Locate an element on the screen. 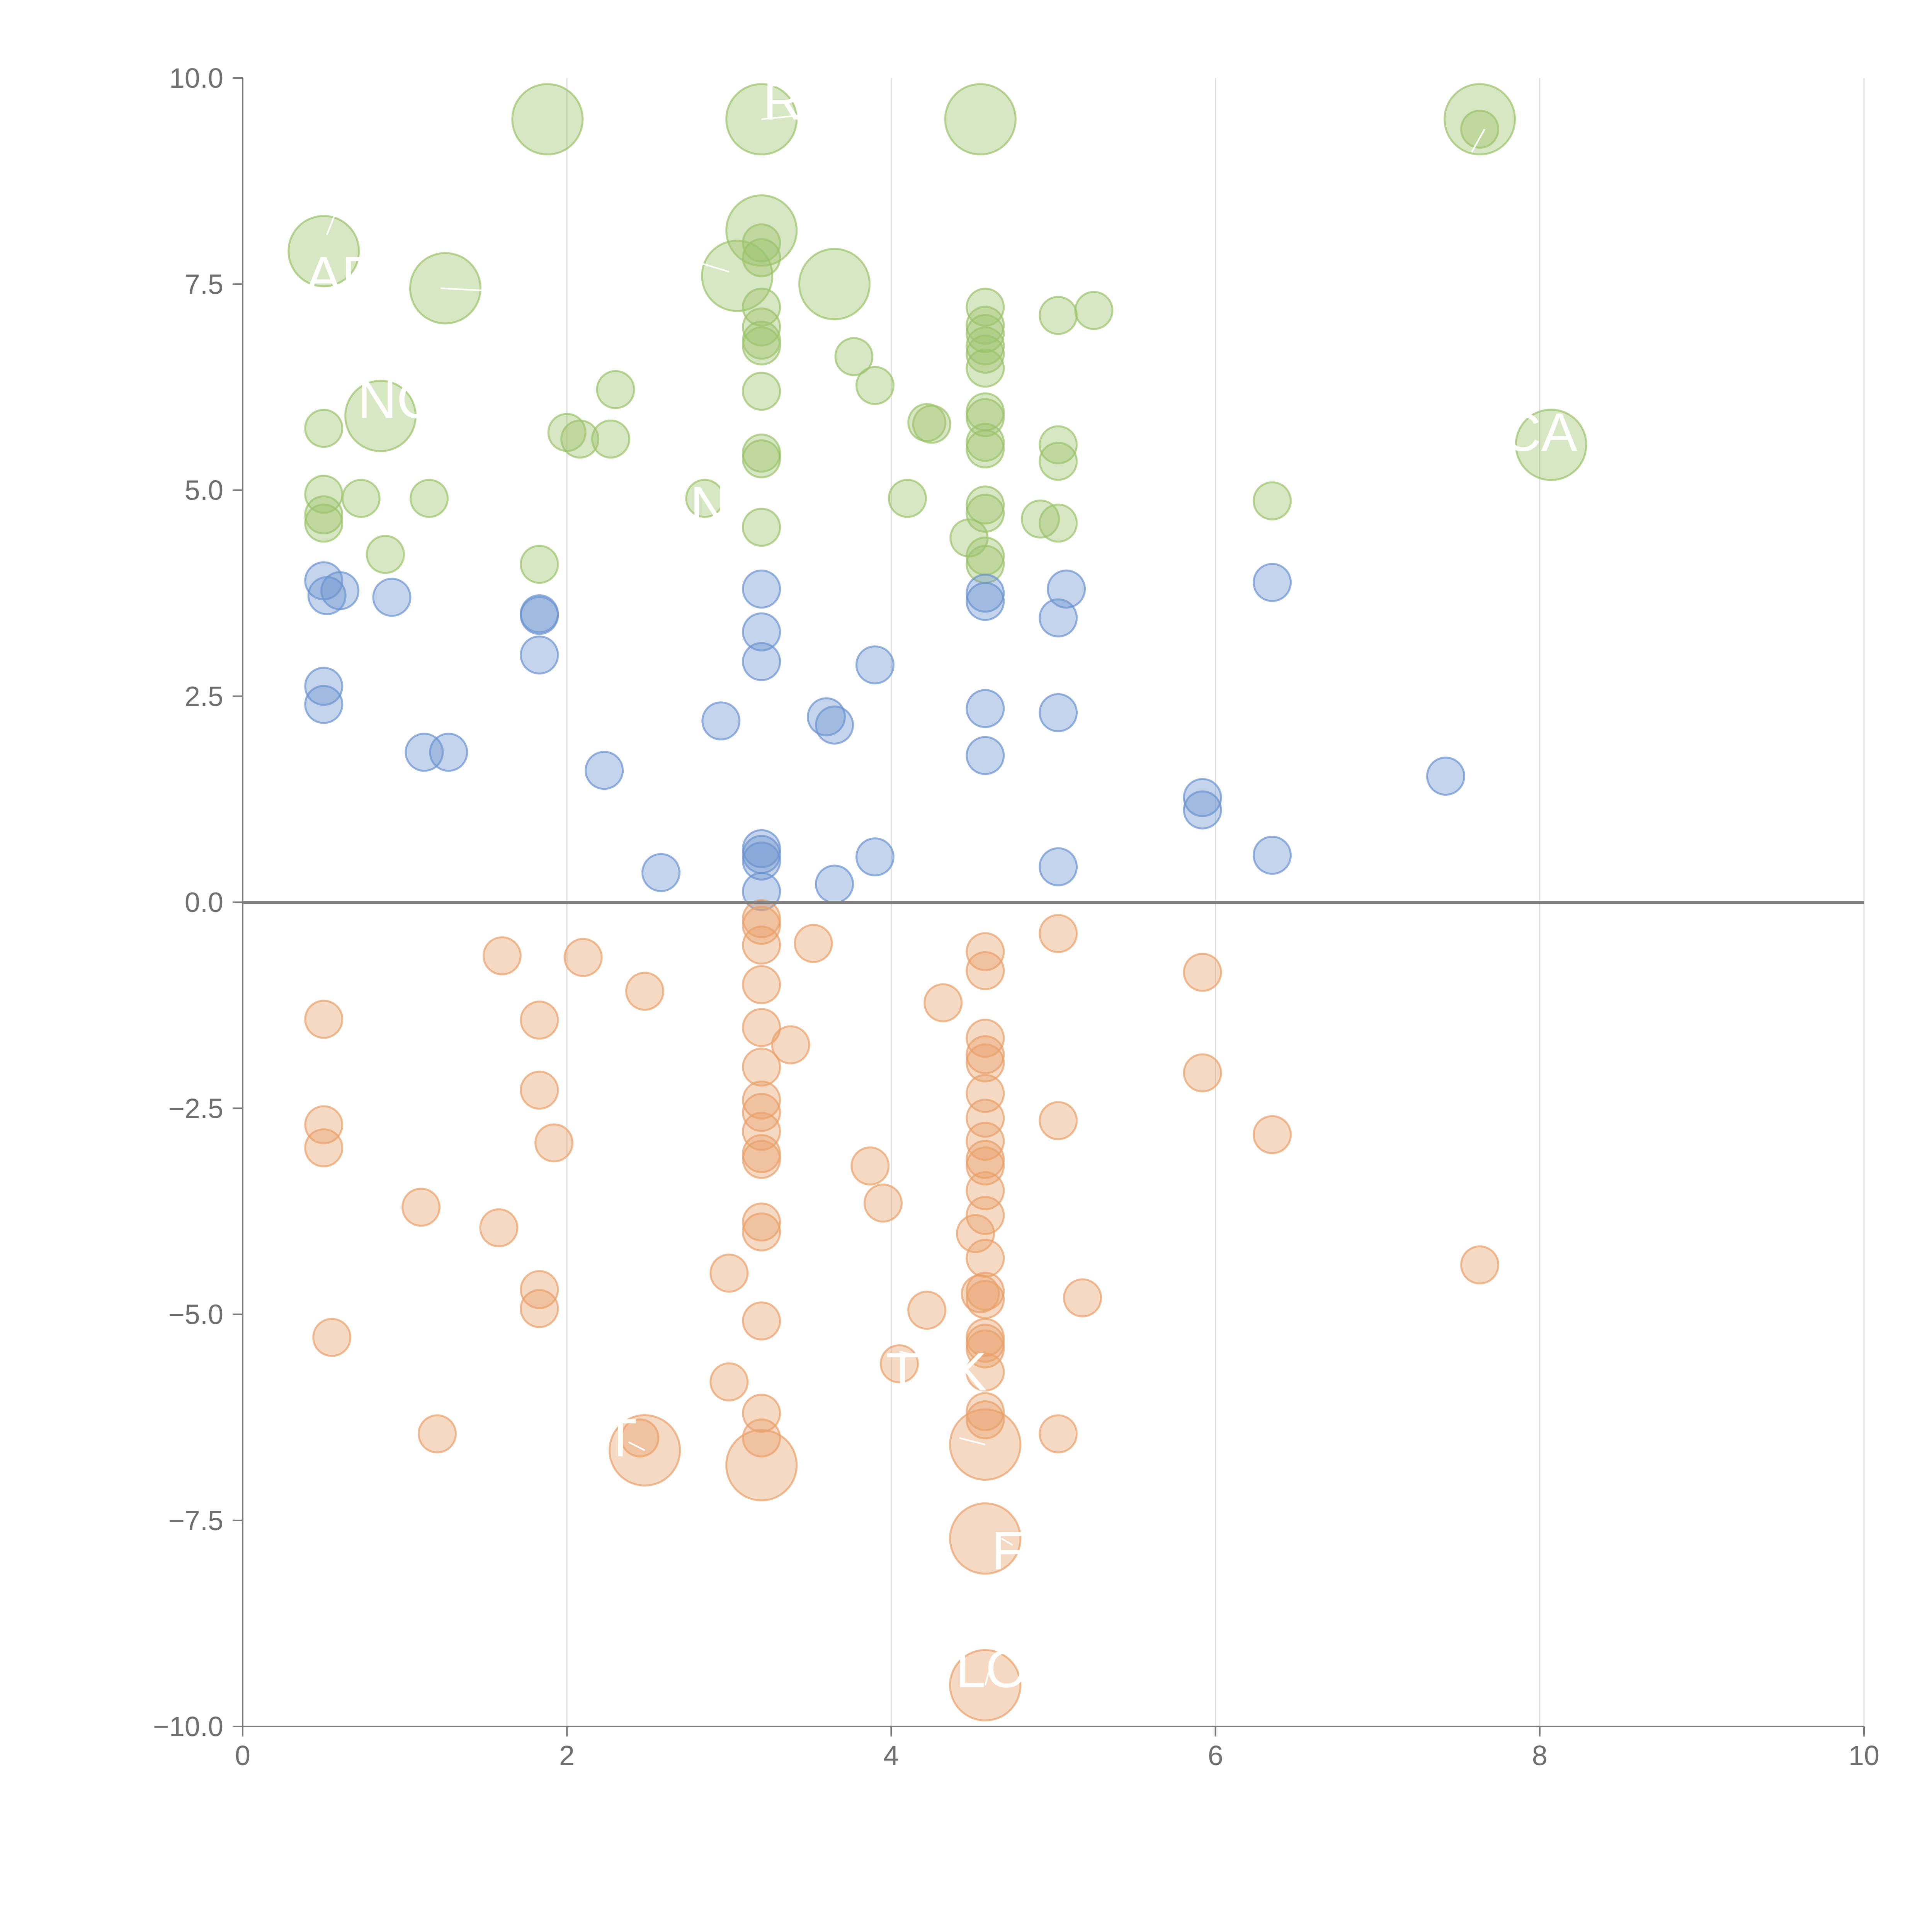 This screenshot has width=1932, height=1932. y-tick-label-3: −2.5 is located at coordinates (196, 1108).